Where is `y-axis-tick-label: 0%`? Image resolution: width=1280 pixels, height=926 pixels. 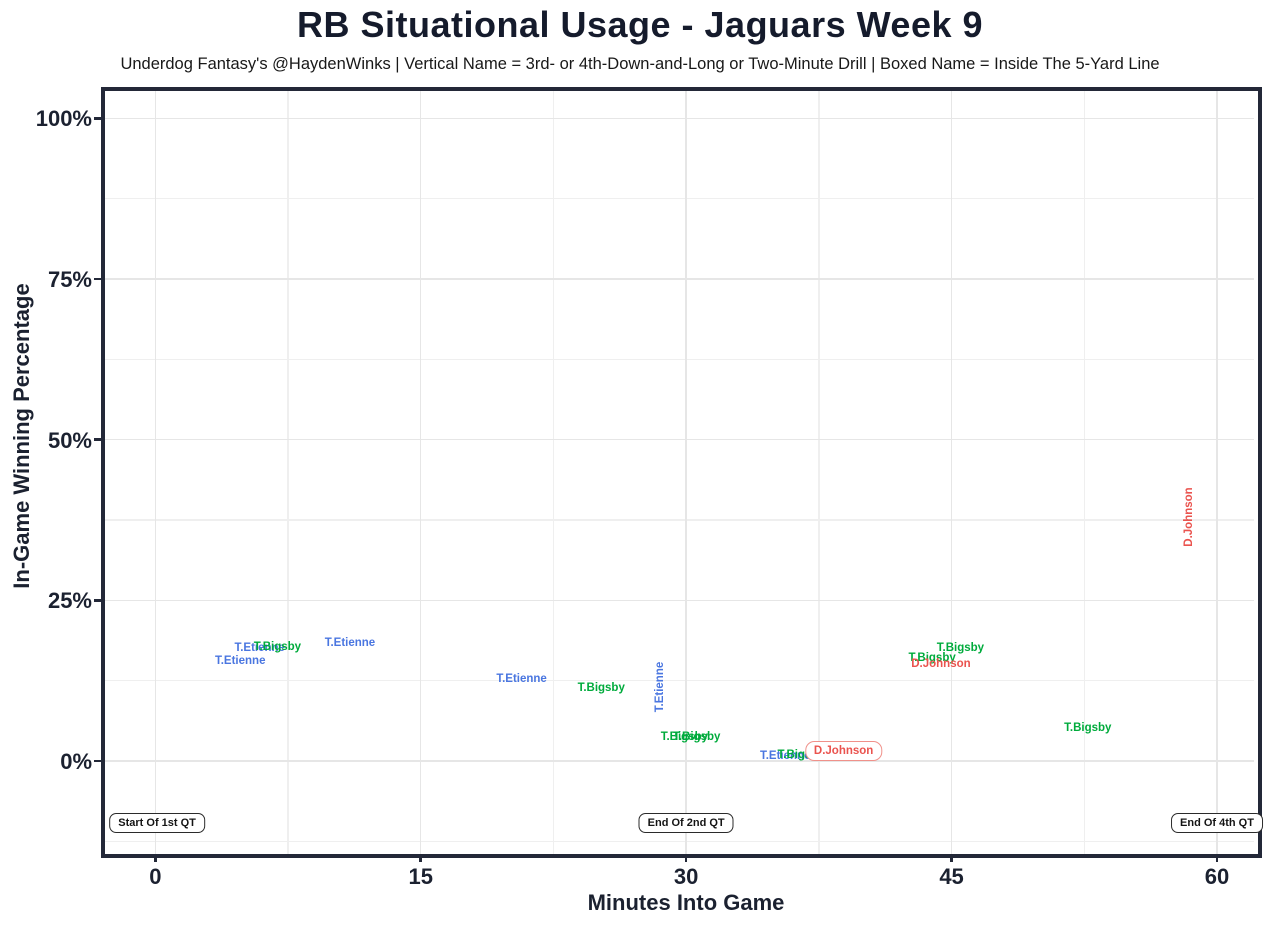
y-axis-tick-label: 0% is located at coordinates (76, 761).